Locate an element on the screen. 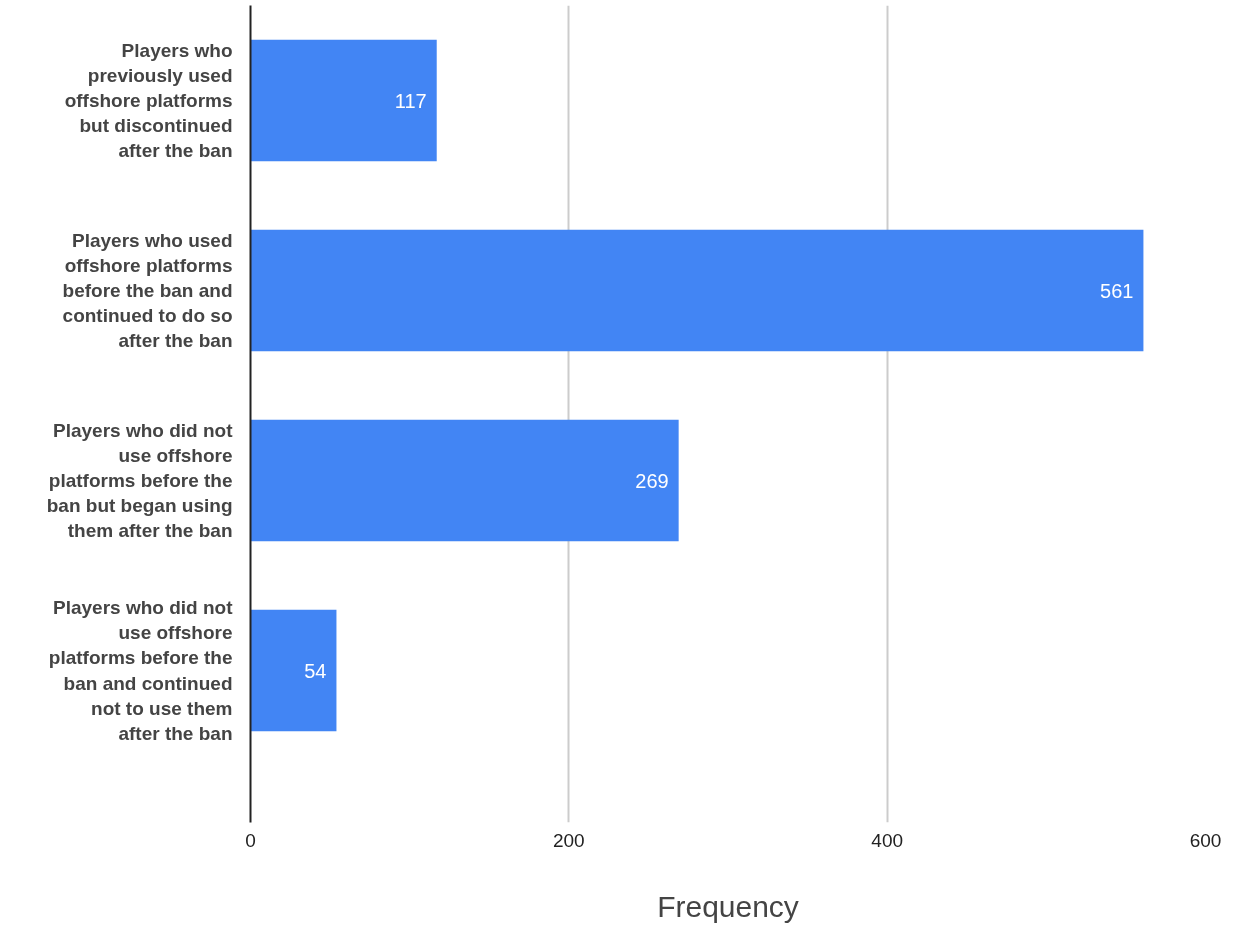 Image resolution: width=1247 pixels, height=930 pixels. x-tick-label: 0 is located at coordinates (250, 840).